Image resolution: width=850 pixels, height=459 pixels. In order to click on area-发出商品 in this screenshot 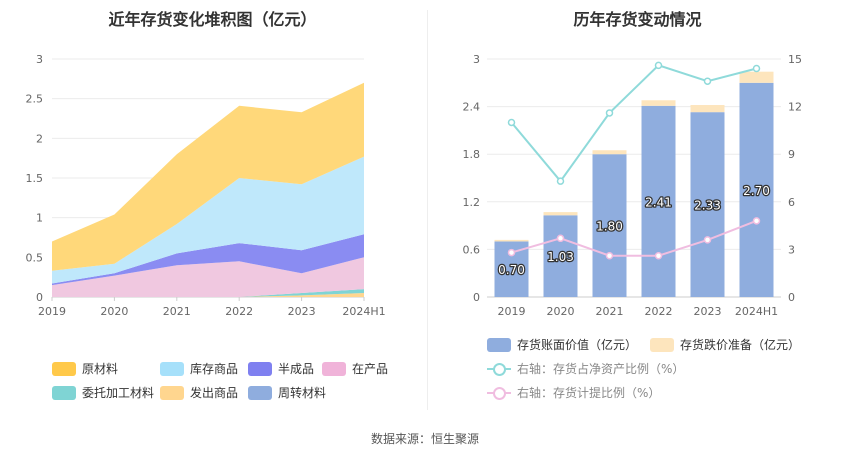, I will do `click(208, 295)`.